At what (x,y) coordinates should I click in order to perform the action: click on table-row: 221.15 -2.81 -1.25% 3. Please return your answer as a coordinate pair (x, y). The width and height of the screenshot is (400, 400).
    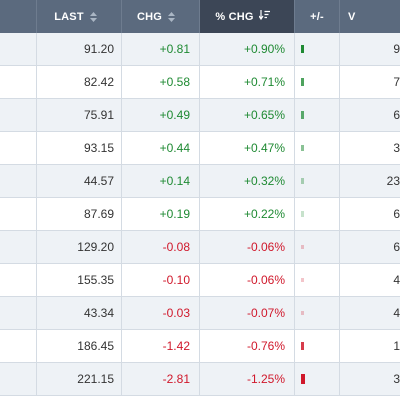
    Looking at the image, I should click on (200, 379).